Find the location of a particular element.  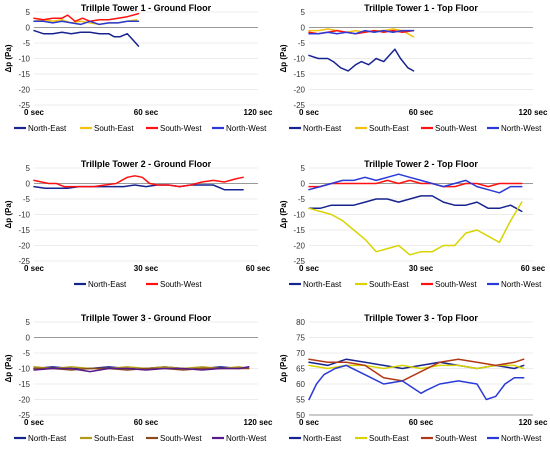

chart-title: Trillple Tower 2 - Top Floor is located at coordinates (421, 164).